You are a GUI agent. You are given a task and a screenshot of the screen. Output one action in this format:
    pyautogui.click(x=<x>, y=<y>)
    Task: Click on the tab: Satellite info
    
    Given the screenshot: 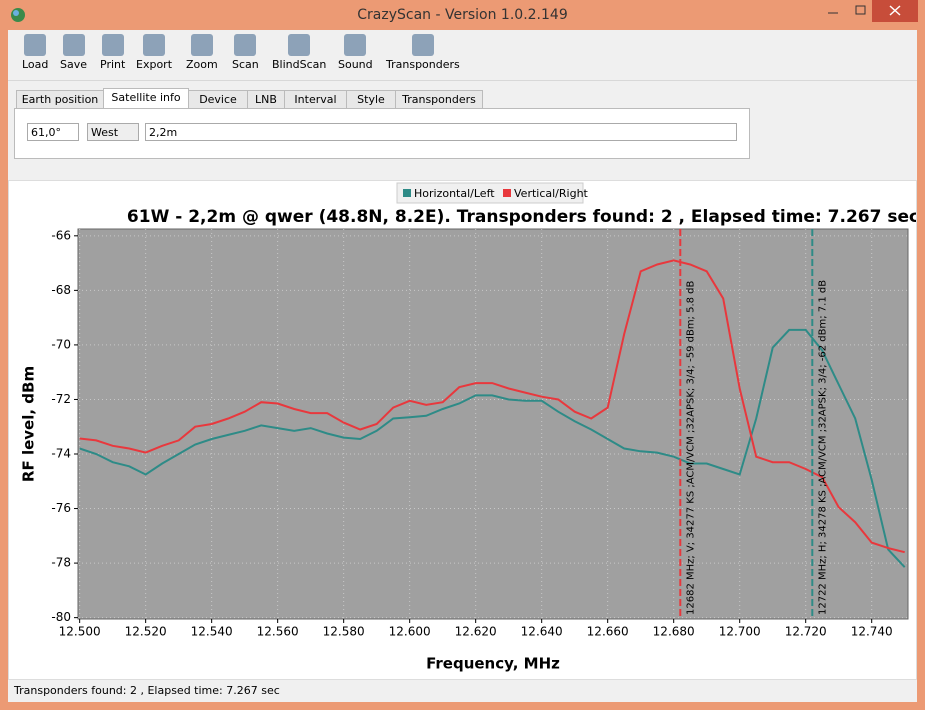 What is the action you would take?
    pyautogui.click(x=146, y=98)
    